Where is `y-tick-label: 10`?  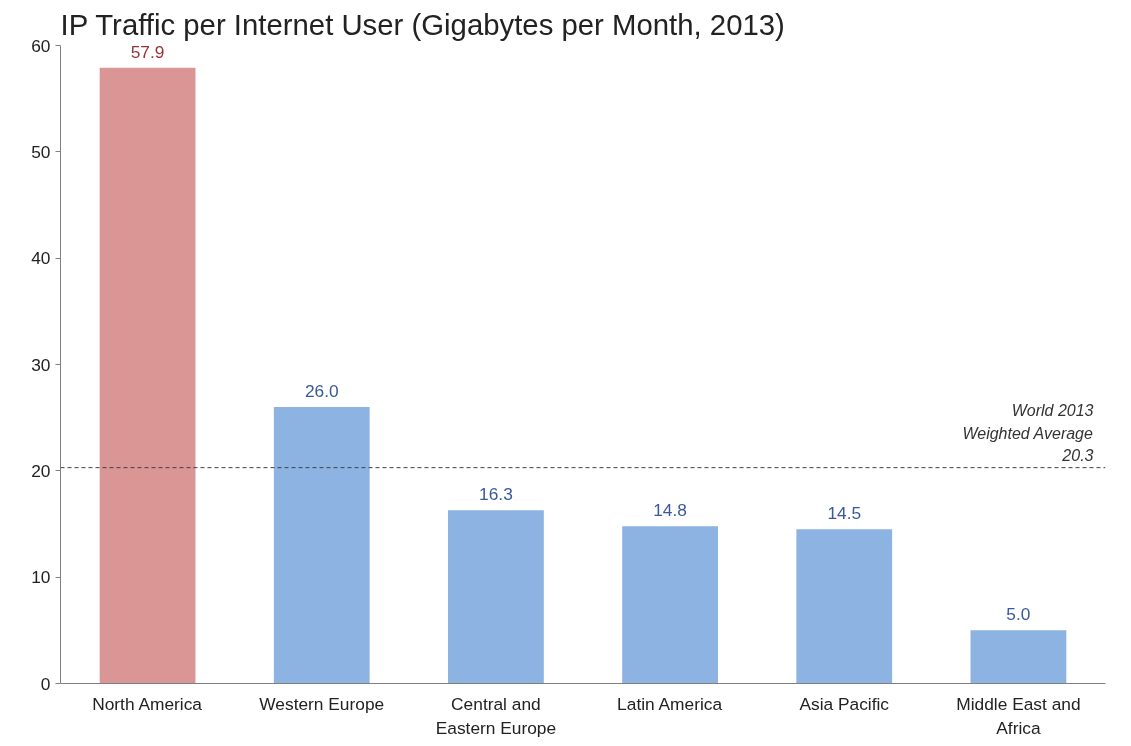
y-tick-label: 10 is located at coordinates (41, 577).